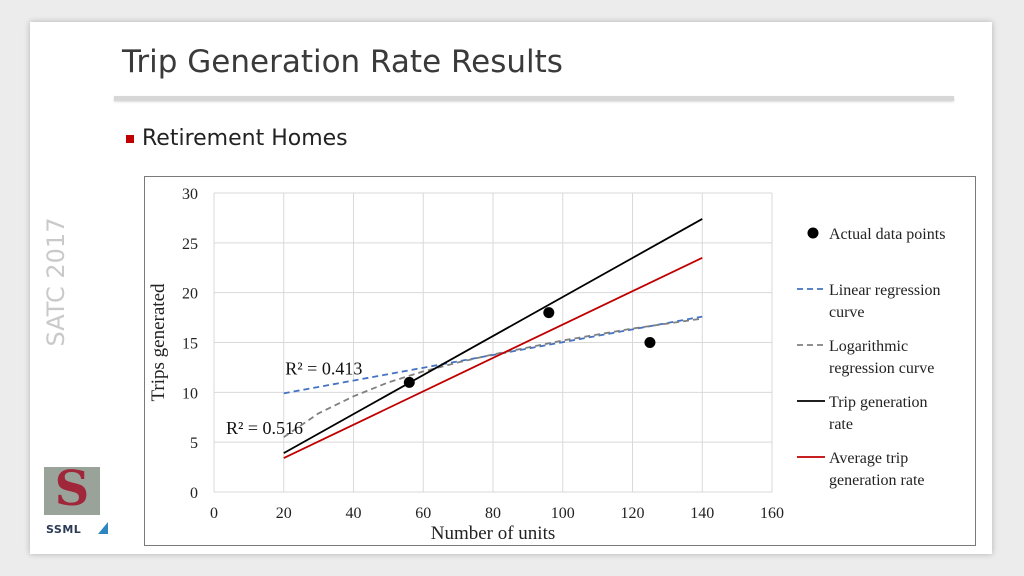 This screenshot has width=1024, height=576. Describe the element at coordinates (130, 138) in the screenshot. I see `bullet-square-icon` at that location.